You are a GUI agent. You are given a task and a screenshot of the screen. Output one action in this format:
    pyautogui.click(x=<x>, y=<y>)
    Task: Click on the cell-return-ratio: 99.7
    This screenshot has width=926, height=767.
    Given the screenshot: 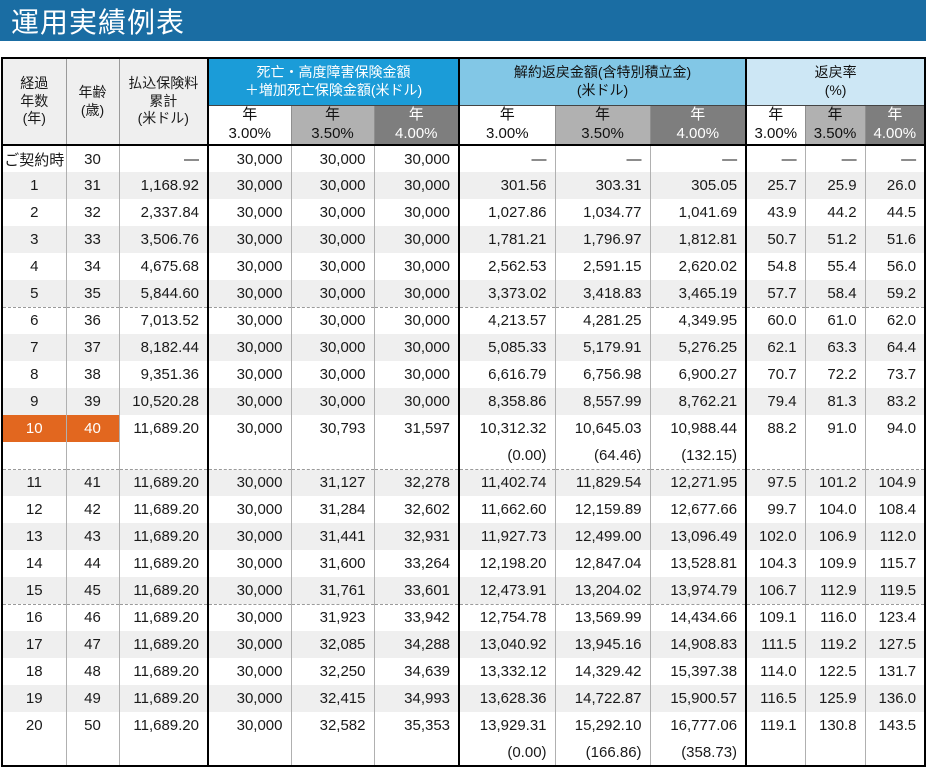 What is the action you would take?
    pyautogui.click(x=775, y=509)
    